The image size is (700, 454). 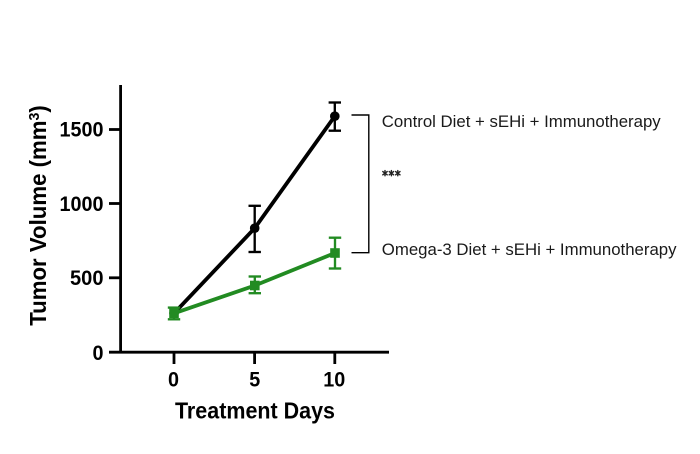 What do you see at coordinates (87, 278) in the screenshot?
I see `svg-text: 500` at bounding box center [87, 278].